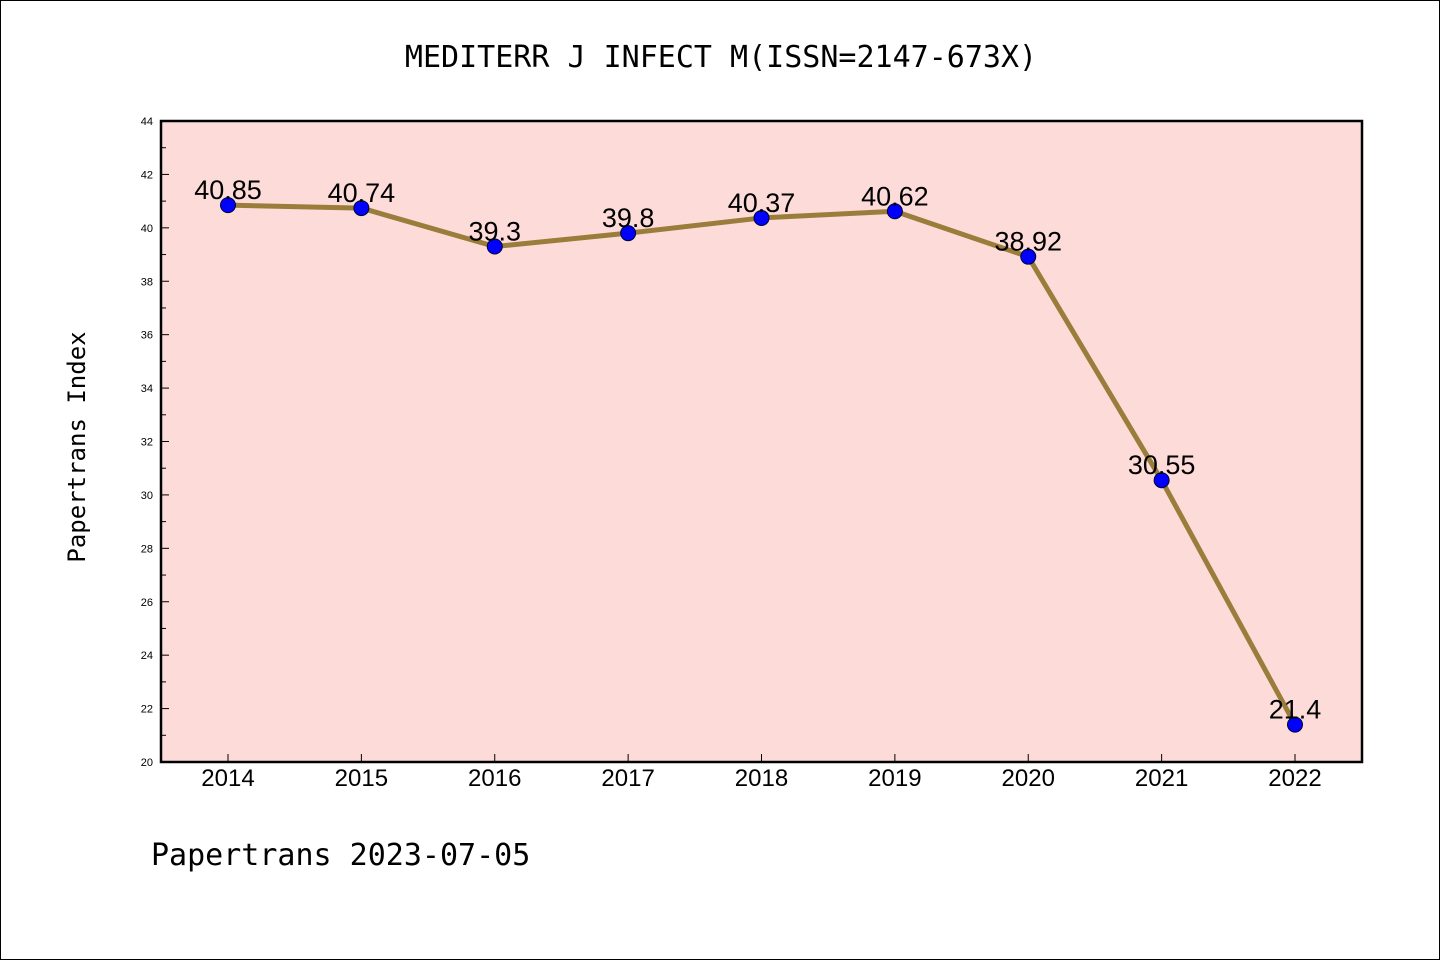 The height and width of the screenshot is (961, 1440). Describe the element at coordinates (362, 193) in the screenshot. I see `data-label: 40.74` at that location.